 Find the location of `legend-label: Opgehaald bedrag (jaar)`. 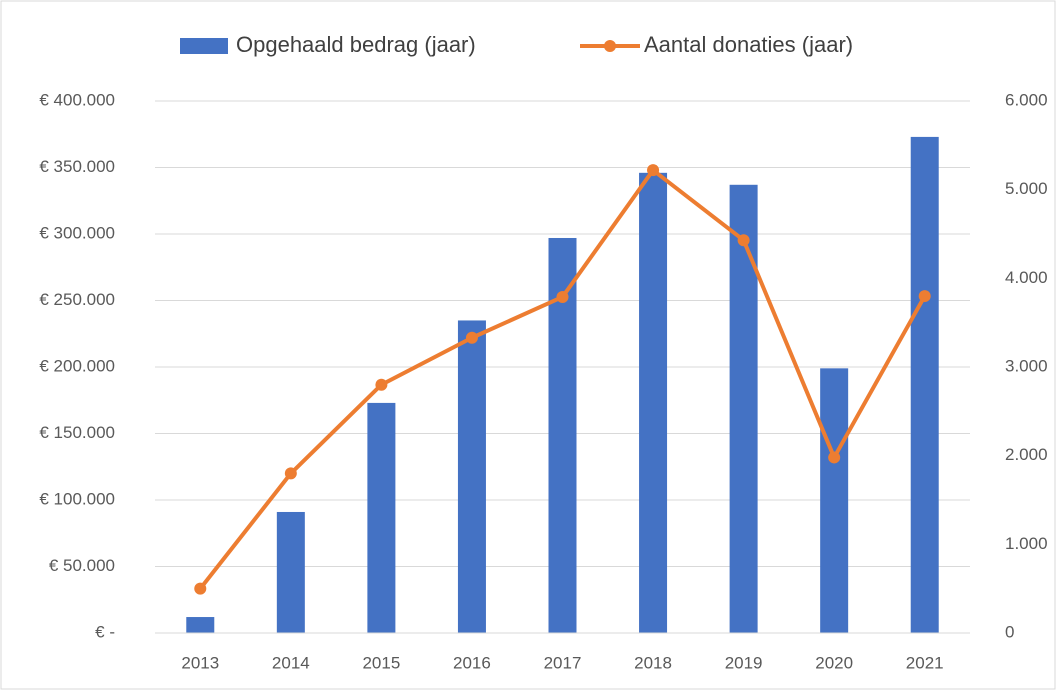

legend-label: Opgehaald bedrag (jaar) is located at coordinates (356, 44).